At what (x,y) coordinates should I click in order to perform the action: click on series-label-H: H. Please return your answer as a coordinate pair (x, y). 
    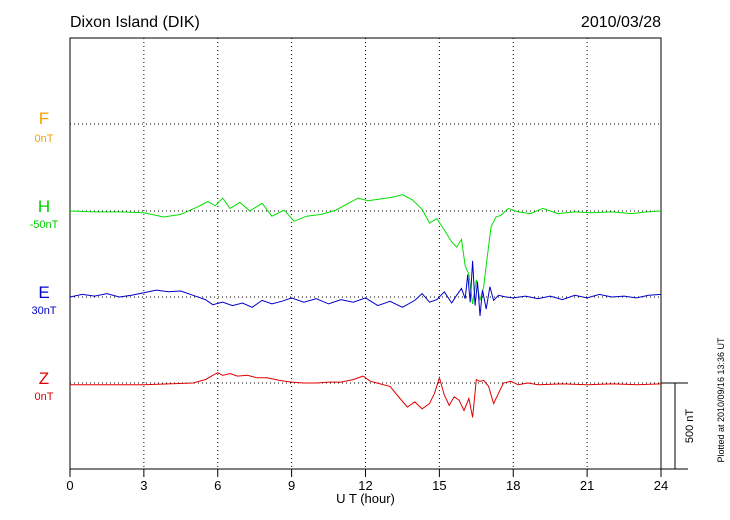
    Looking at the image, I should click on (44, 206).